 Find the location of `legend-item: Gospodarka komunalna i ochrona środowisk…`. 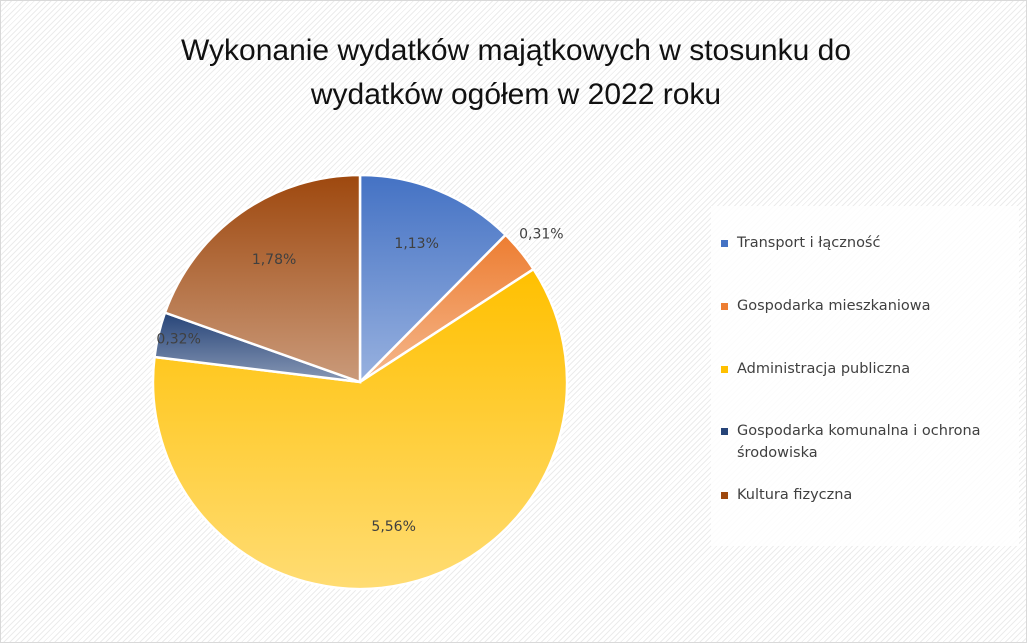

legend-item: Gospodarka komunalna i ochrona środowisk… is located at coordinates (873, 442).